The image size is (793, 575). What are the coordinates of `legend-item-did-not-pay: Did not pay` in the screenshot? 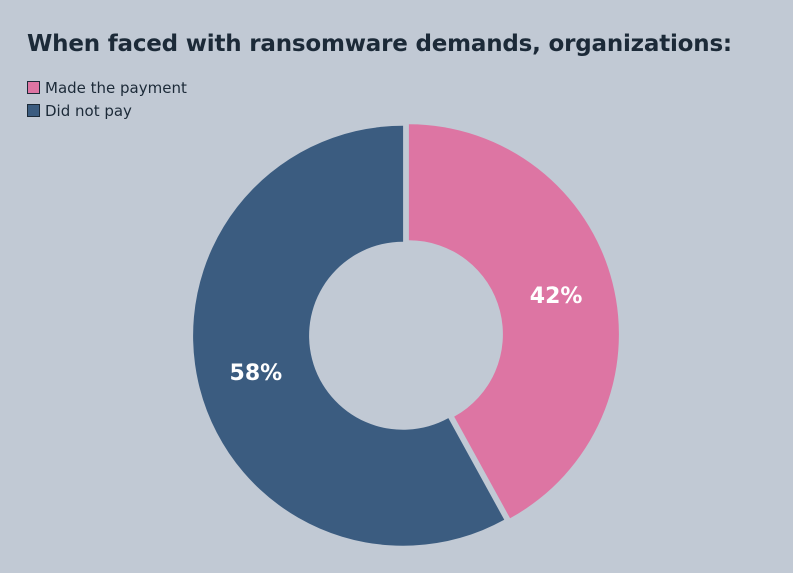 It's located at (107, 110).